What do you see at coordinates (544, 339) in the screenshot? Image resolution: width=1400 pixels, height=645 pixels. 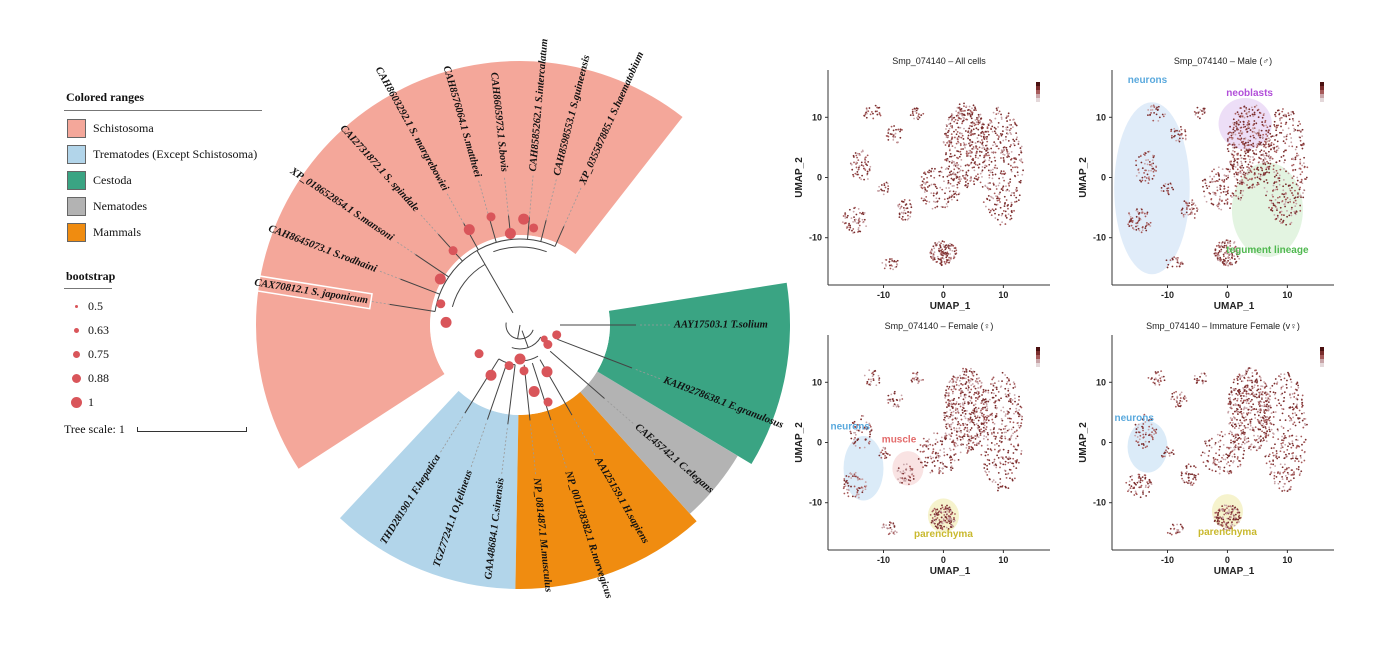 I see `bootstrap-node` at bounding box center [544, 339].